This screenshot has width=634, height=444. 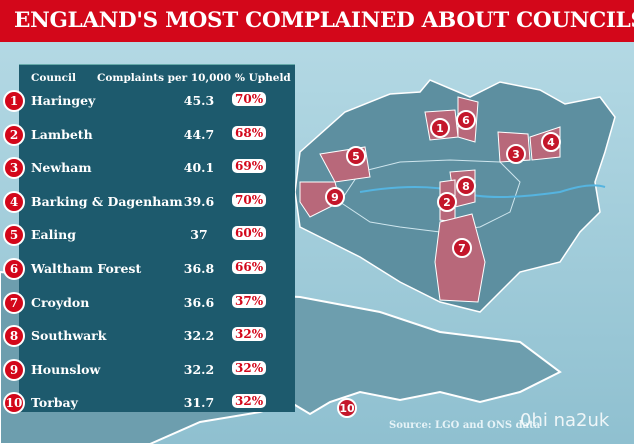 I want to click on rank-badge: 6, so click(x=14, y=269).